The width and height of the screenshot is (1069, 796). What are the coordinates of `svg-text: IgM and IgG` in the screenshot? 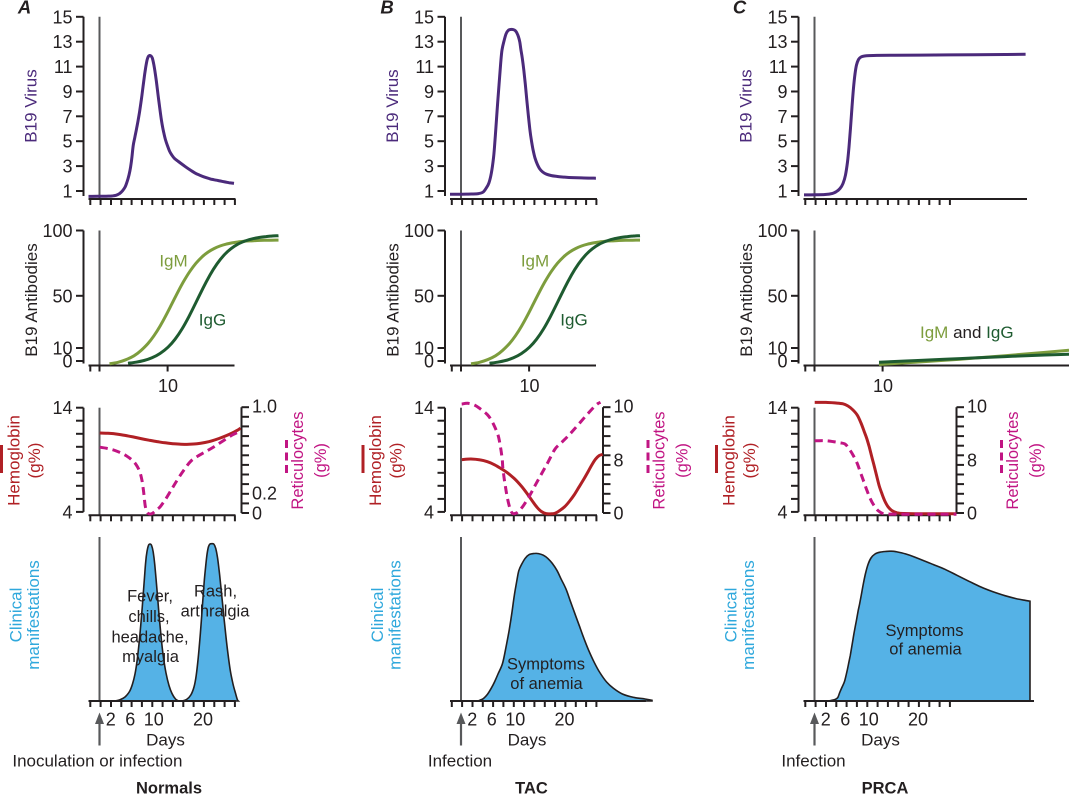 It's located at (967, 332).